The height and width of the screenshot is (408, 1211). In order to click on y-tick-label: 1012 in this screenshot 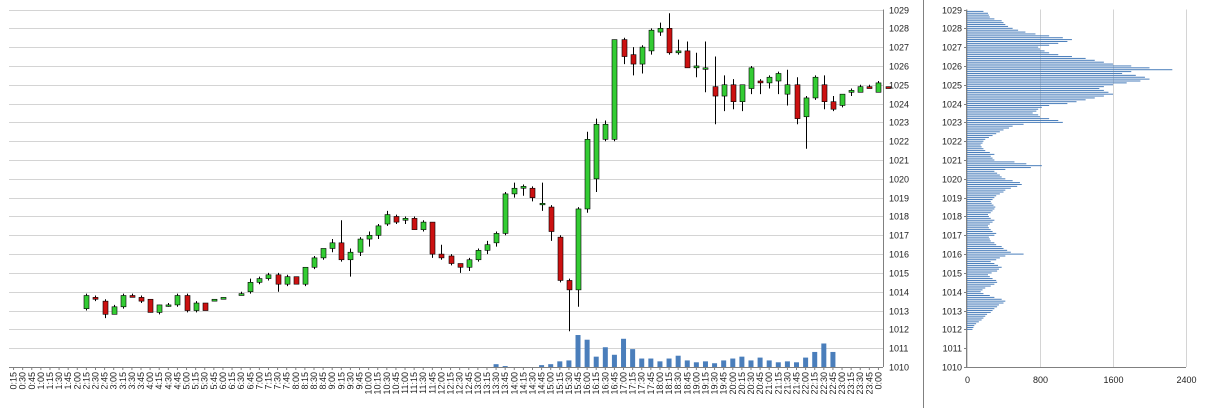, I will do `click(899, 330)`.